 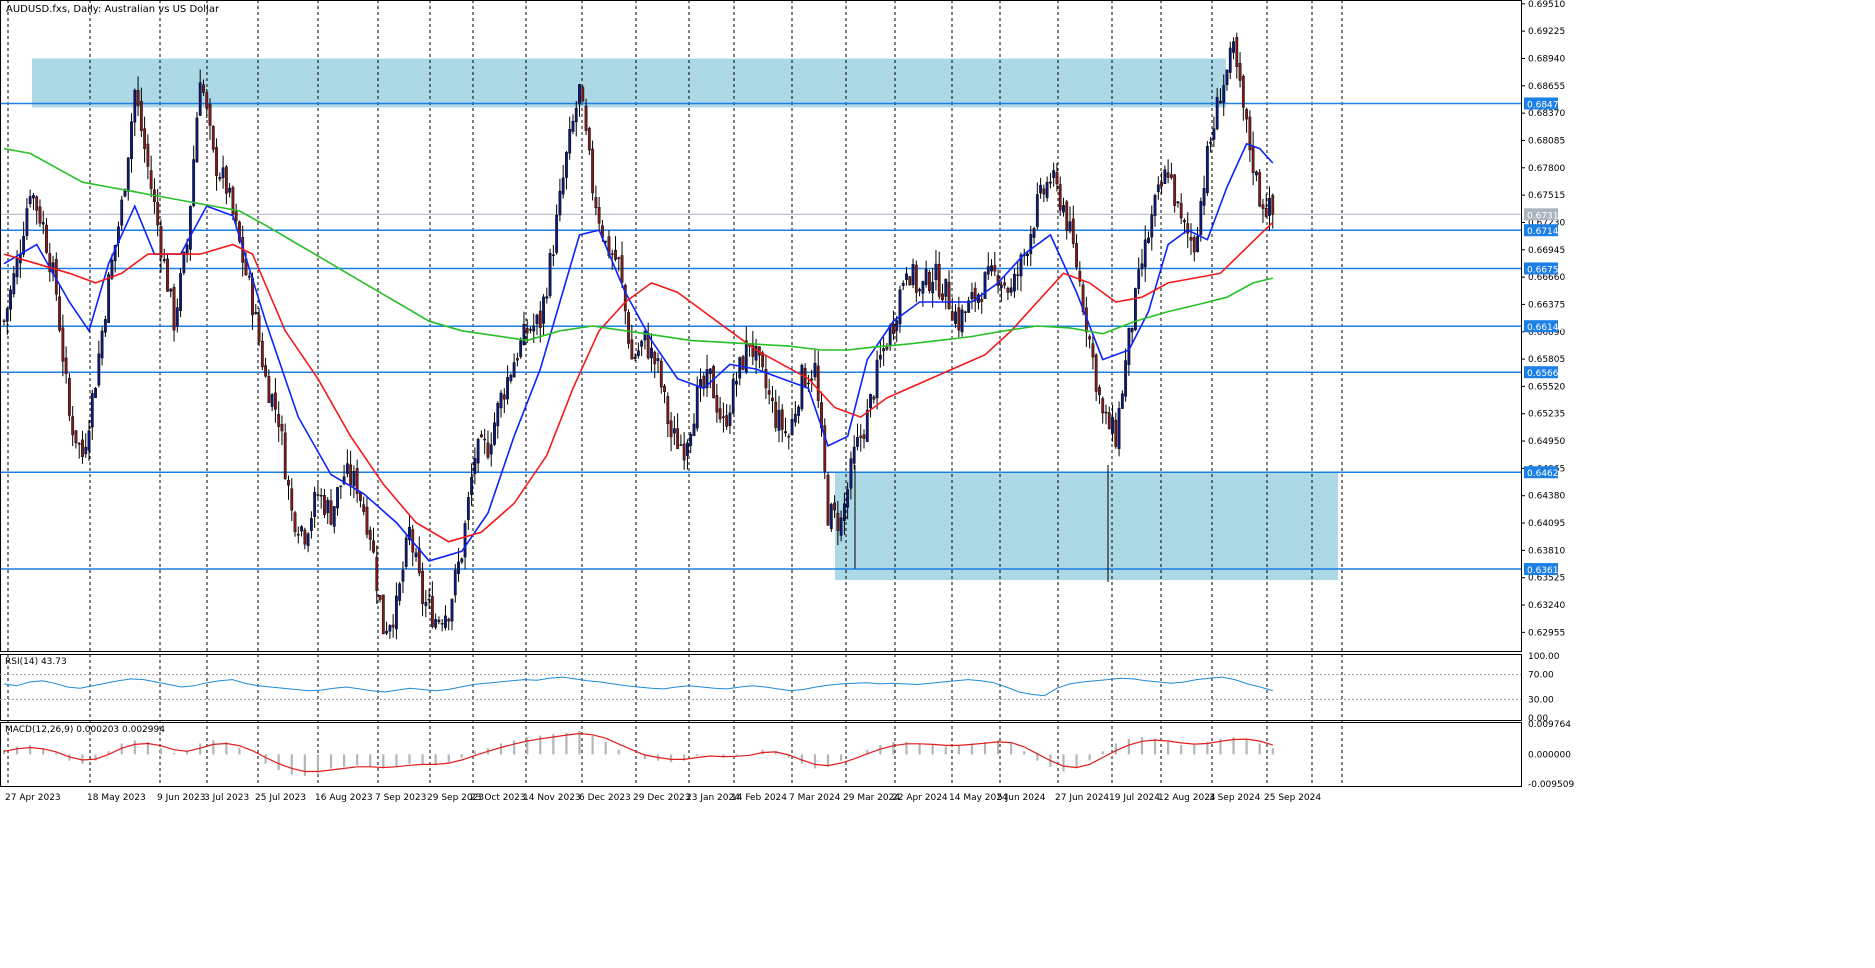 What do you see at coordinates (759, 798) in the screenshot?
I see `time-tick-label: 14 Feb 2024` at bounding box center [759, 798].